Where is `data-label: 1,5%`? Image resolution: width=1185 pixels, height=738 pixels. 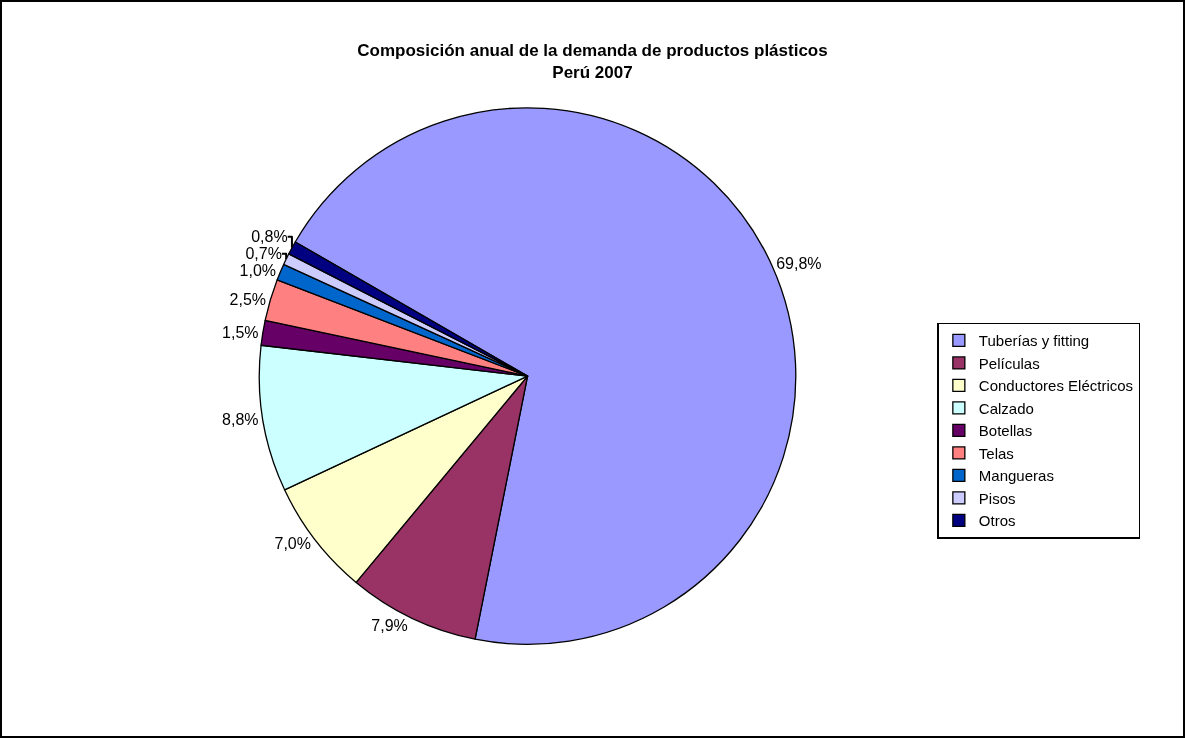 data-label: 1,5% is located at coordinates (240, 333).